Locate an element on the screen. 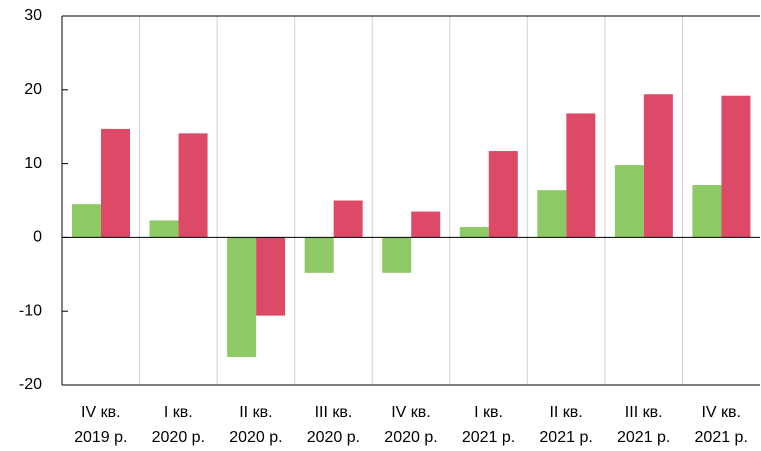 This screenshot has width=761, height=451. y-tick-label: 30 is located at coordinates (33, 15).